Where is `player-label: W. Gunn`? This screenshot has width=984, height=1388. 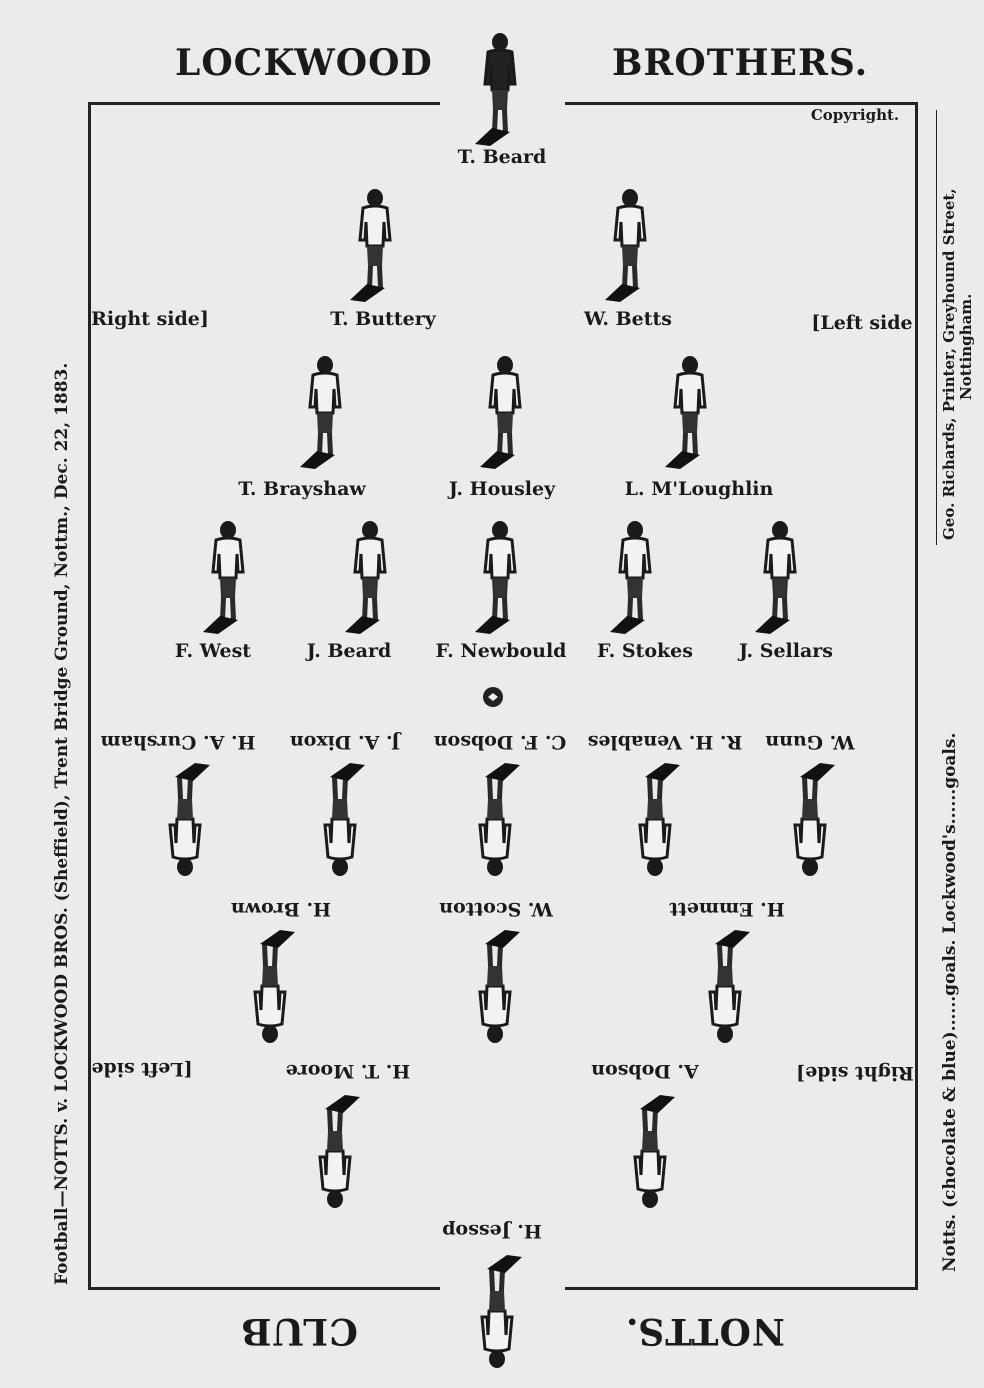
player-label: W. Gunn is located at coordinates (810, 742).